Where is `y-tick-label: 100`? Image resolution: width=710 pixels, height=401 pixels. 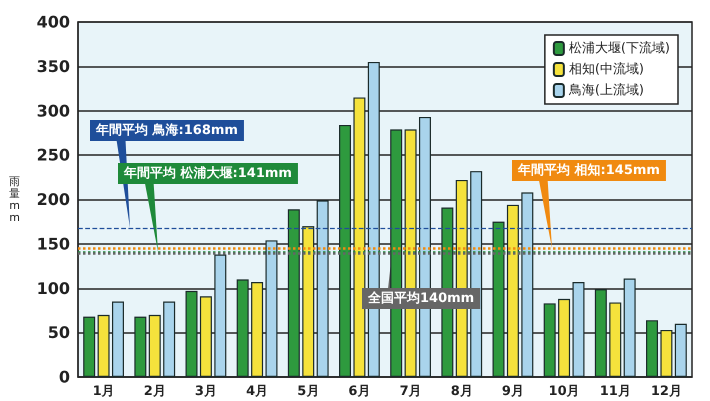 y-tick-label: 100 is located at coordinates (53, 288).